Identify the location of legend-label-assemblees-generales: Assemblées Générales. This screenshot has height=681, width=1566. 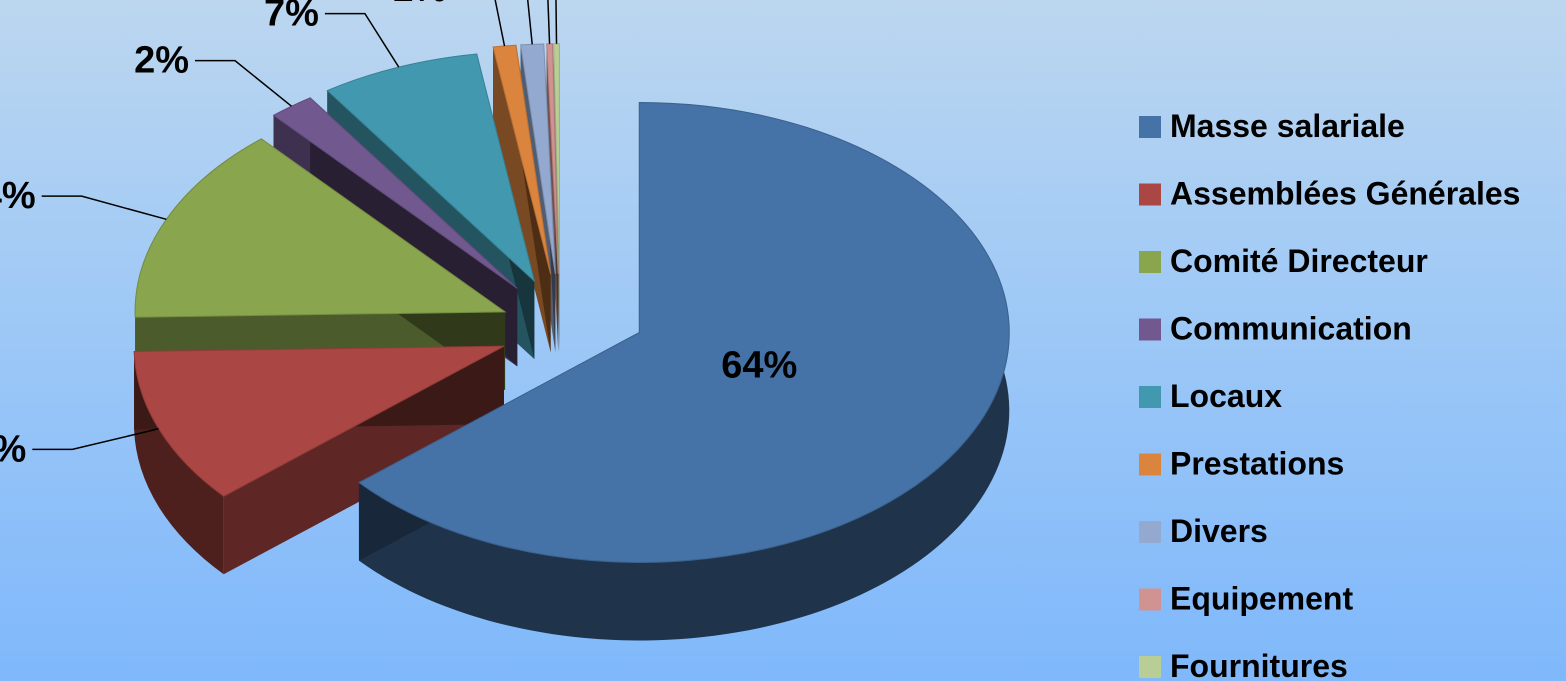
(1345, 194).